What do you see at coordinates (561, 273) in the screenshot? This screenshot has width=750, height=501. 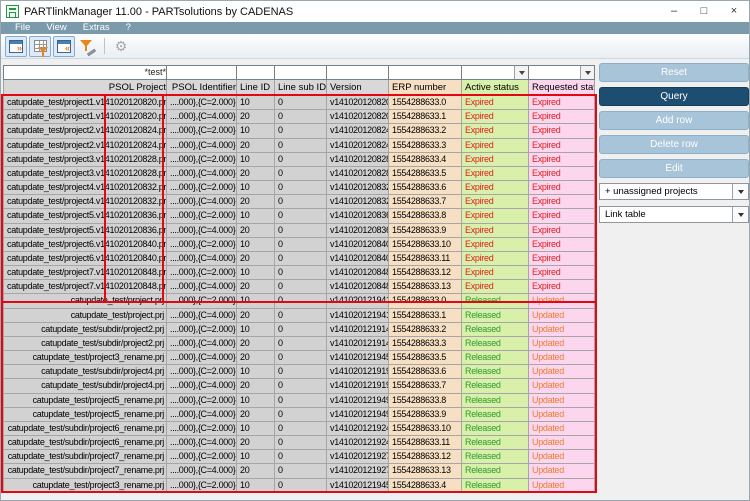 I see `cell-requested-status: Expired` at bounding box center [561, 273].